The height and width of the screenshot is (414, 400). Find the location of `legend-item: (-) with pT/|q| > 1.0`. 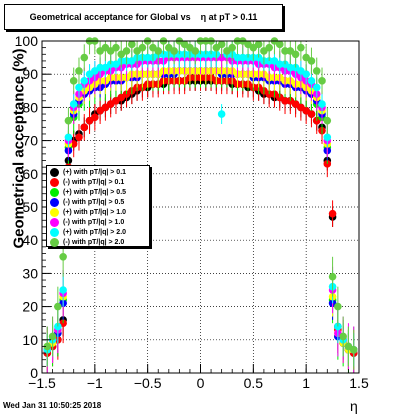

legend-item: (-) with pT/|q| > 1.0 is located at coordinates (98, 222).